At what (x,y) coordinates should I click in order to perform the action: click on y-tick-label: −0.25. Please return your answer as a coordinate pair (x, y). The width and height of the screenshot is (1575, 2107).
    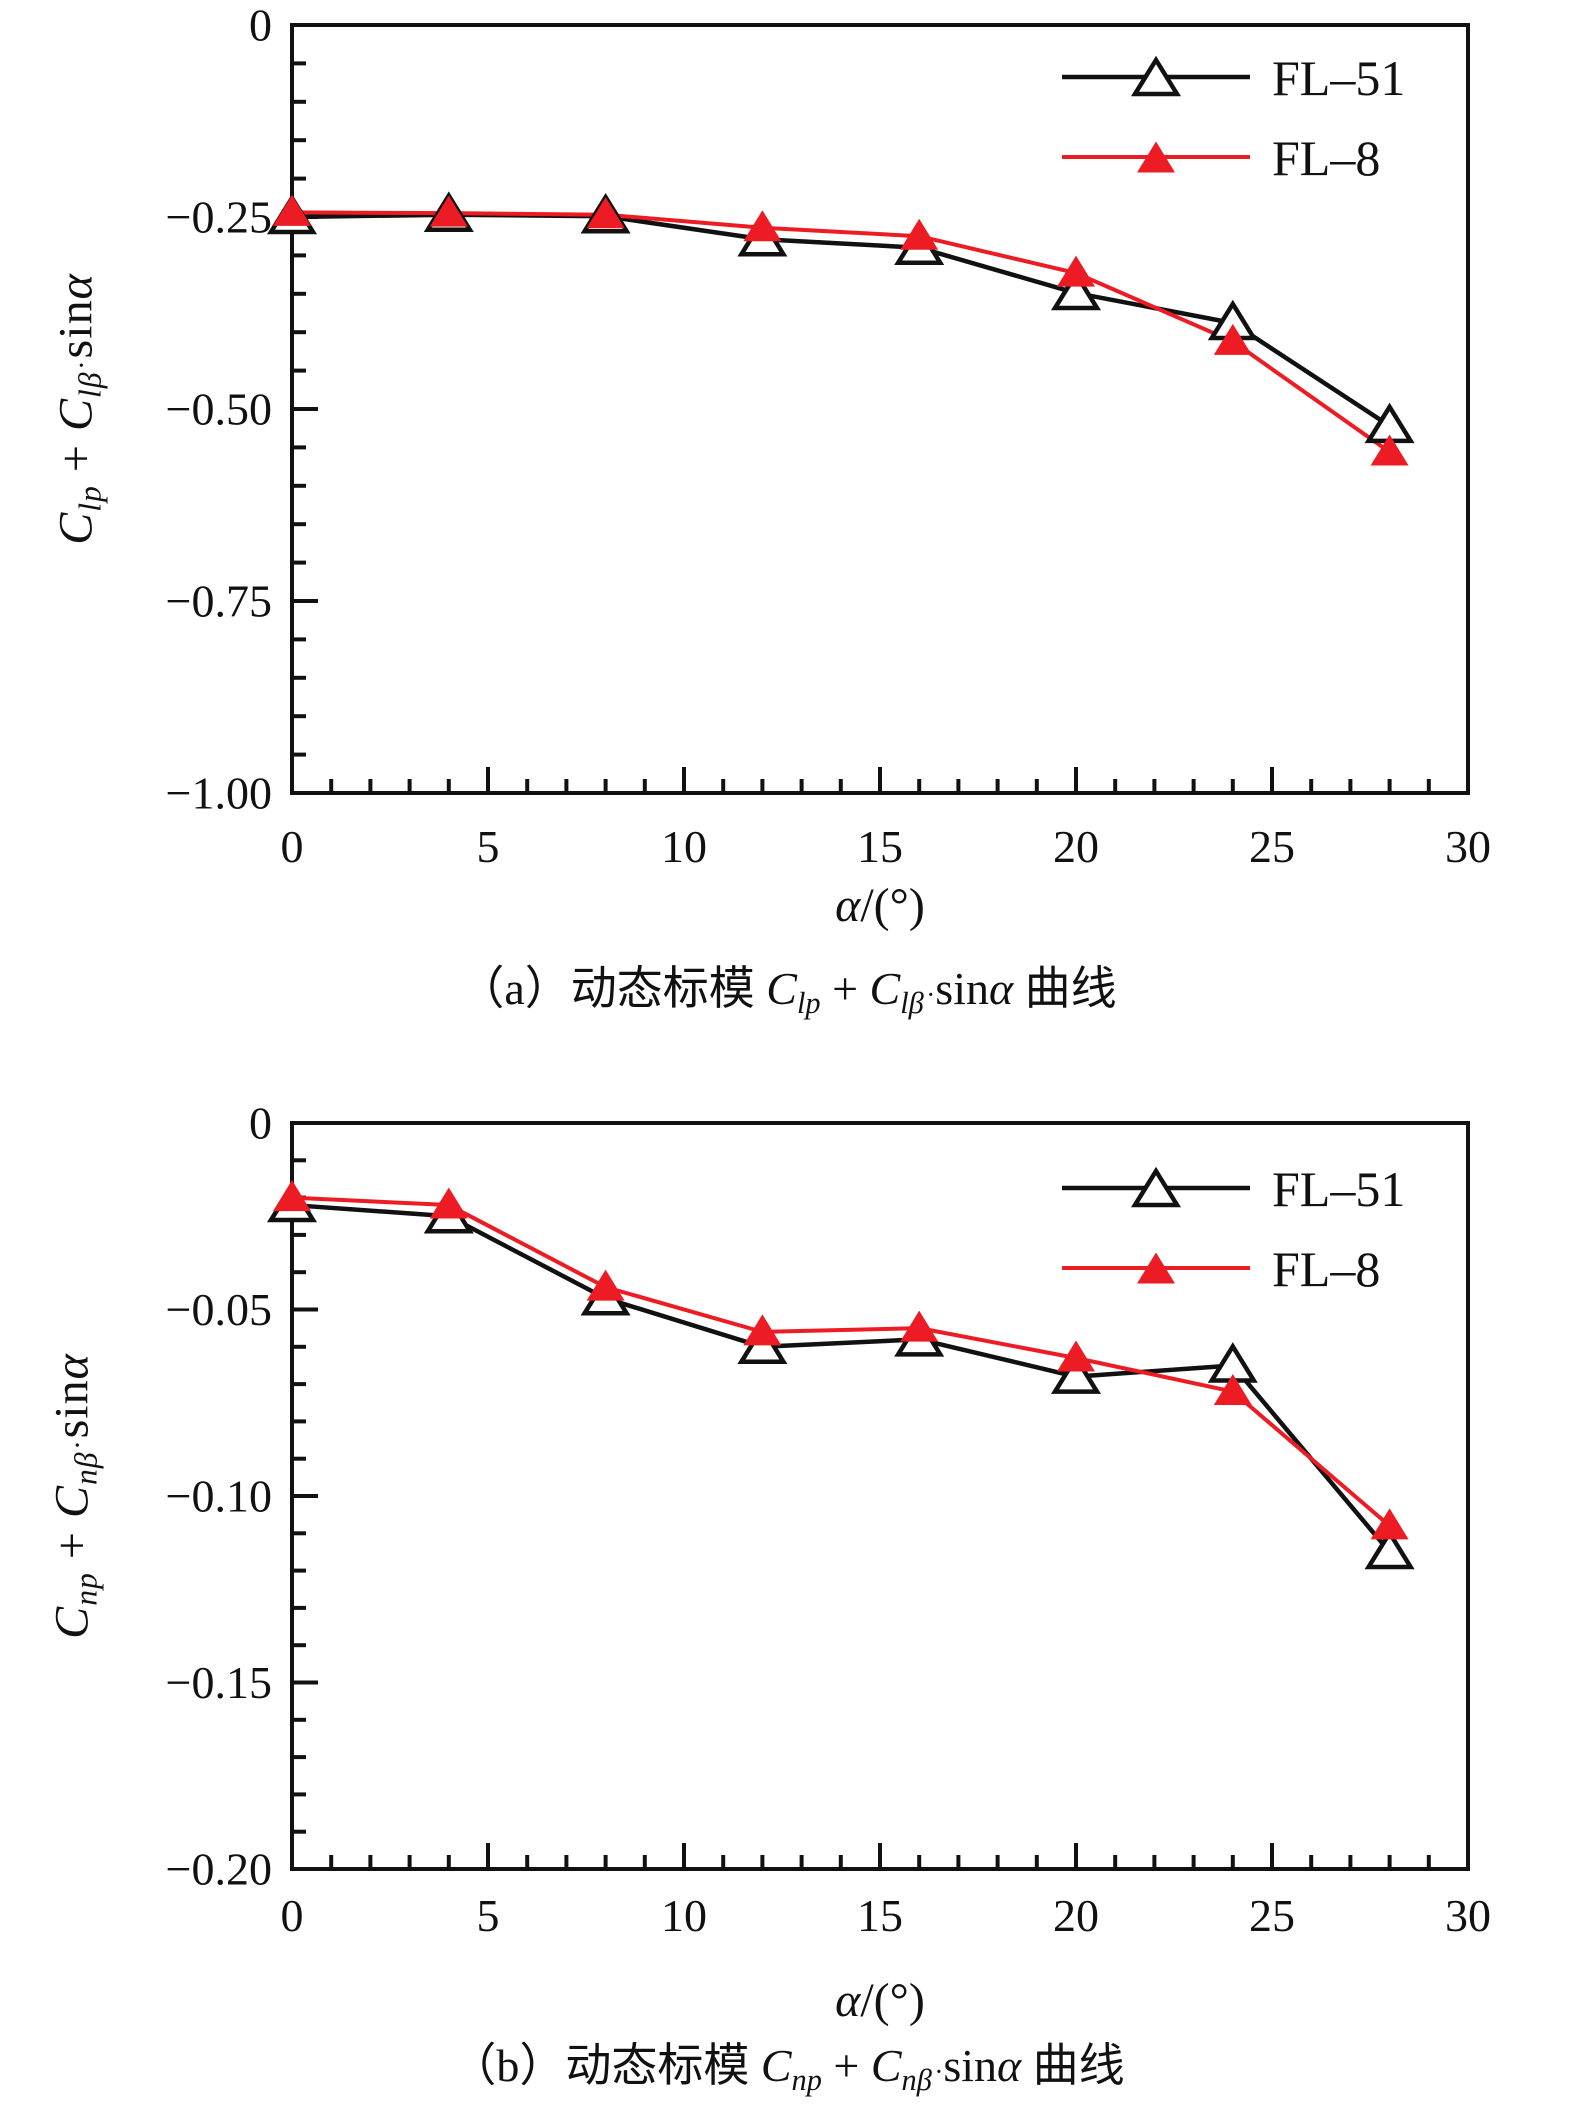
    Looking at the image, I should click on (219, 217).